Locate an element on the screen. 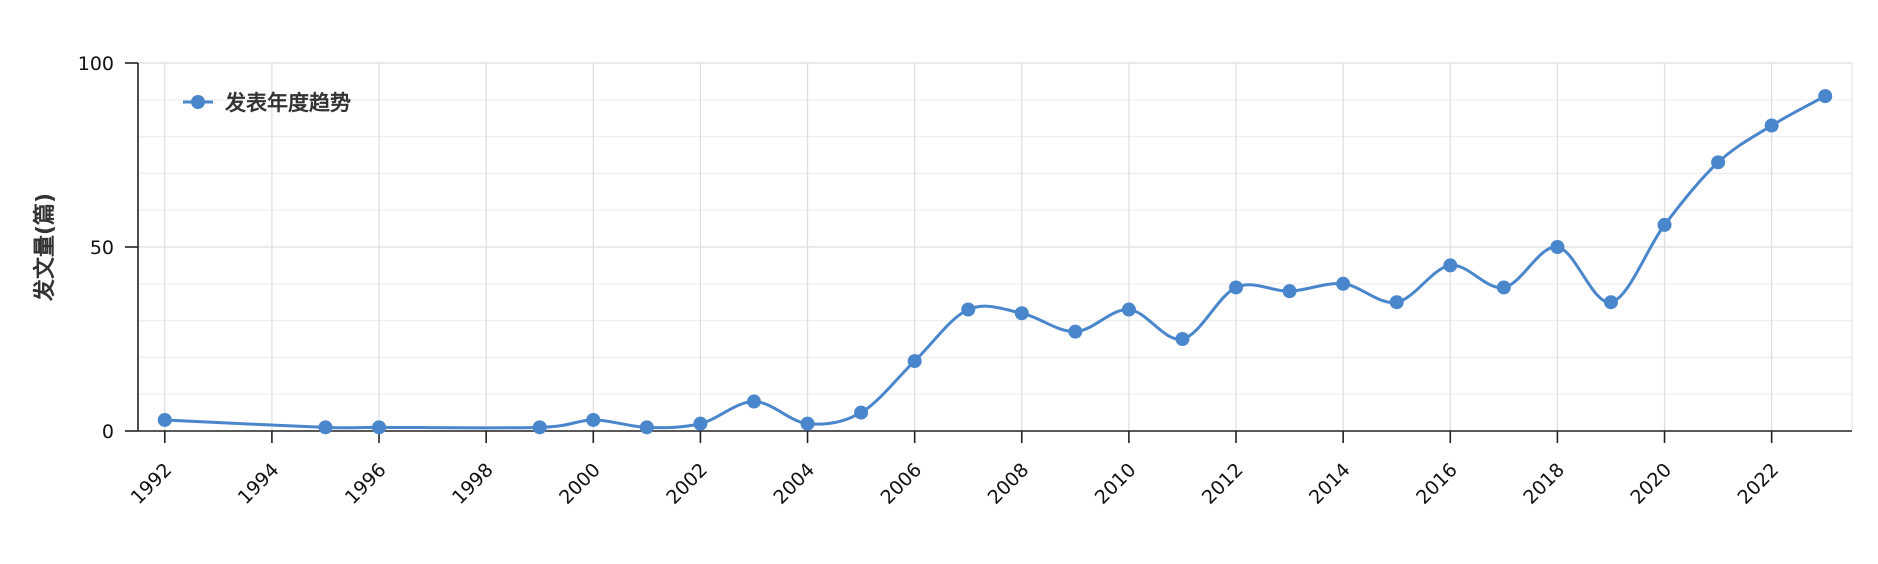 Image resolution: width=1878 pixels, height=564 pixels. x-tick-label: 2014 is located at coordinates (1330, 484).